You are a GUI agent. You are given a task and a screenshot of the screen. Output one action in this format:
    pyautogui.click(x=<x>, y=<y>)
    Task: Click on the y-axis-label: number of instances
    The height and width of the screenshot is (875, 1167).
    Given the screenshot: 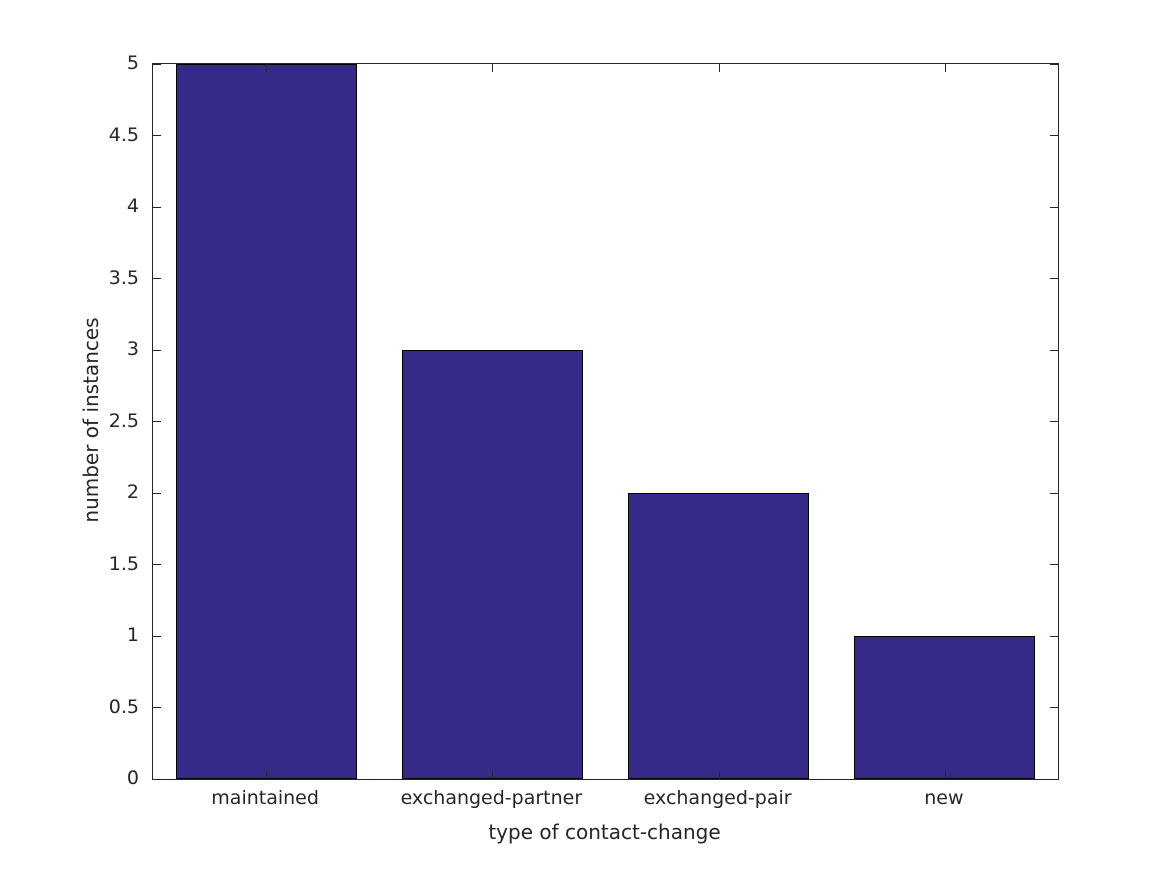 What is the action you would take?
    pyautogui.click(x=91, y=420)
    